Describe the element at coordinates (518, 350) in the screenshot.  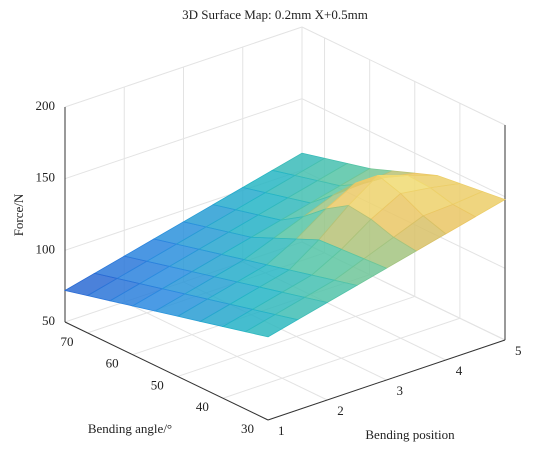
I see `x-tick-label: 5` at that location.